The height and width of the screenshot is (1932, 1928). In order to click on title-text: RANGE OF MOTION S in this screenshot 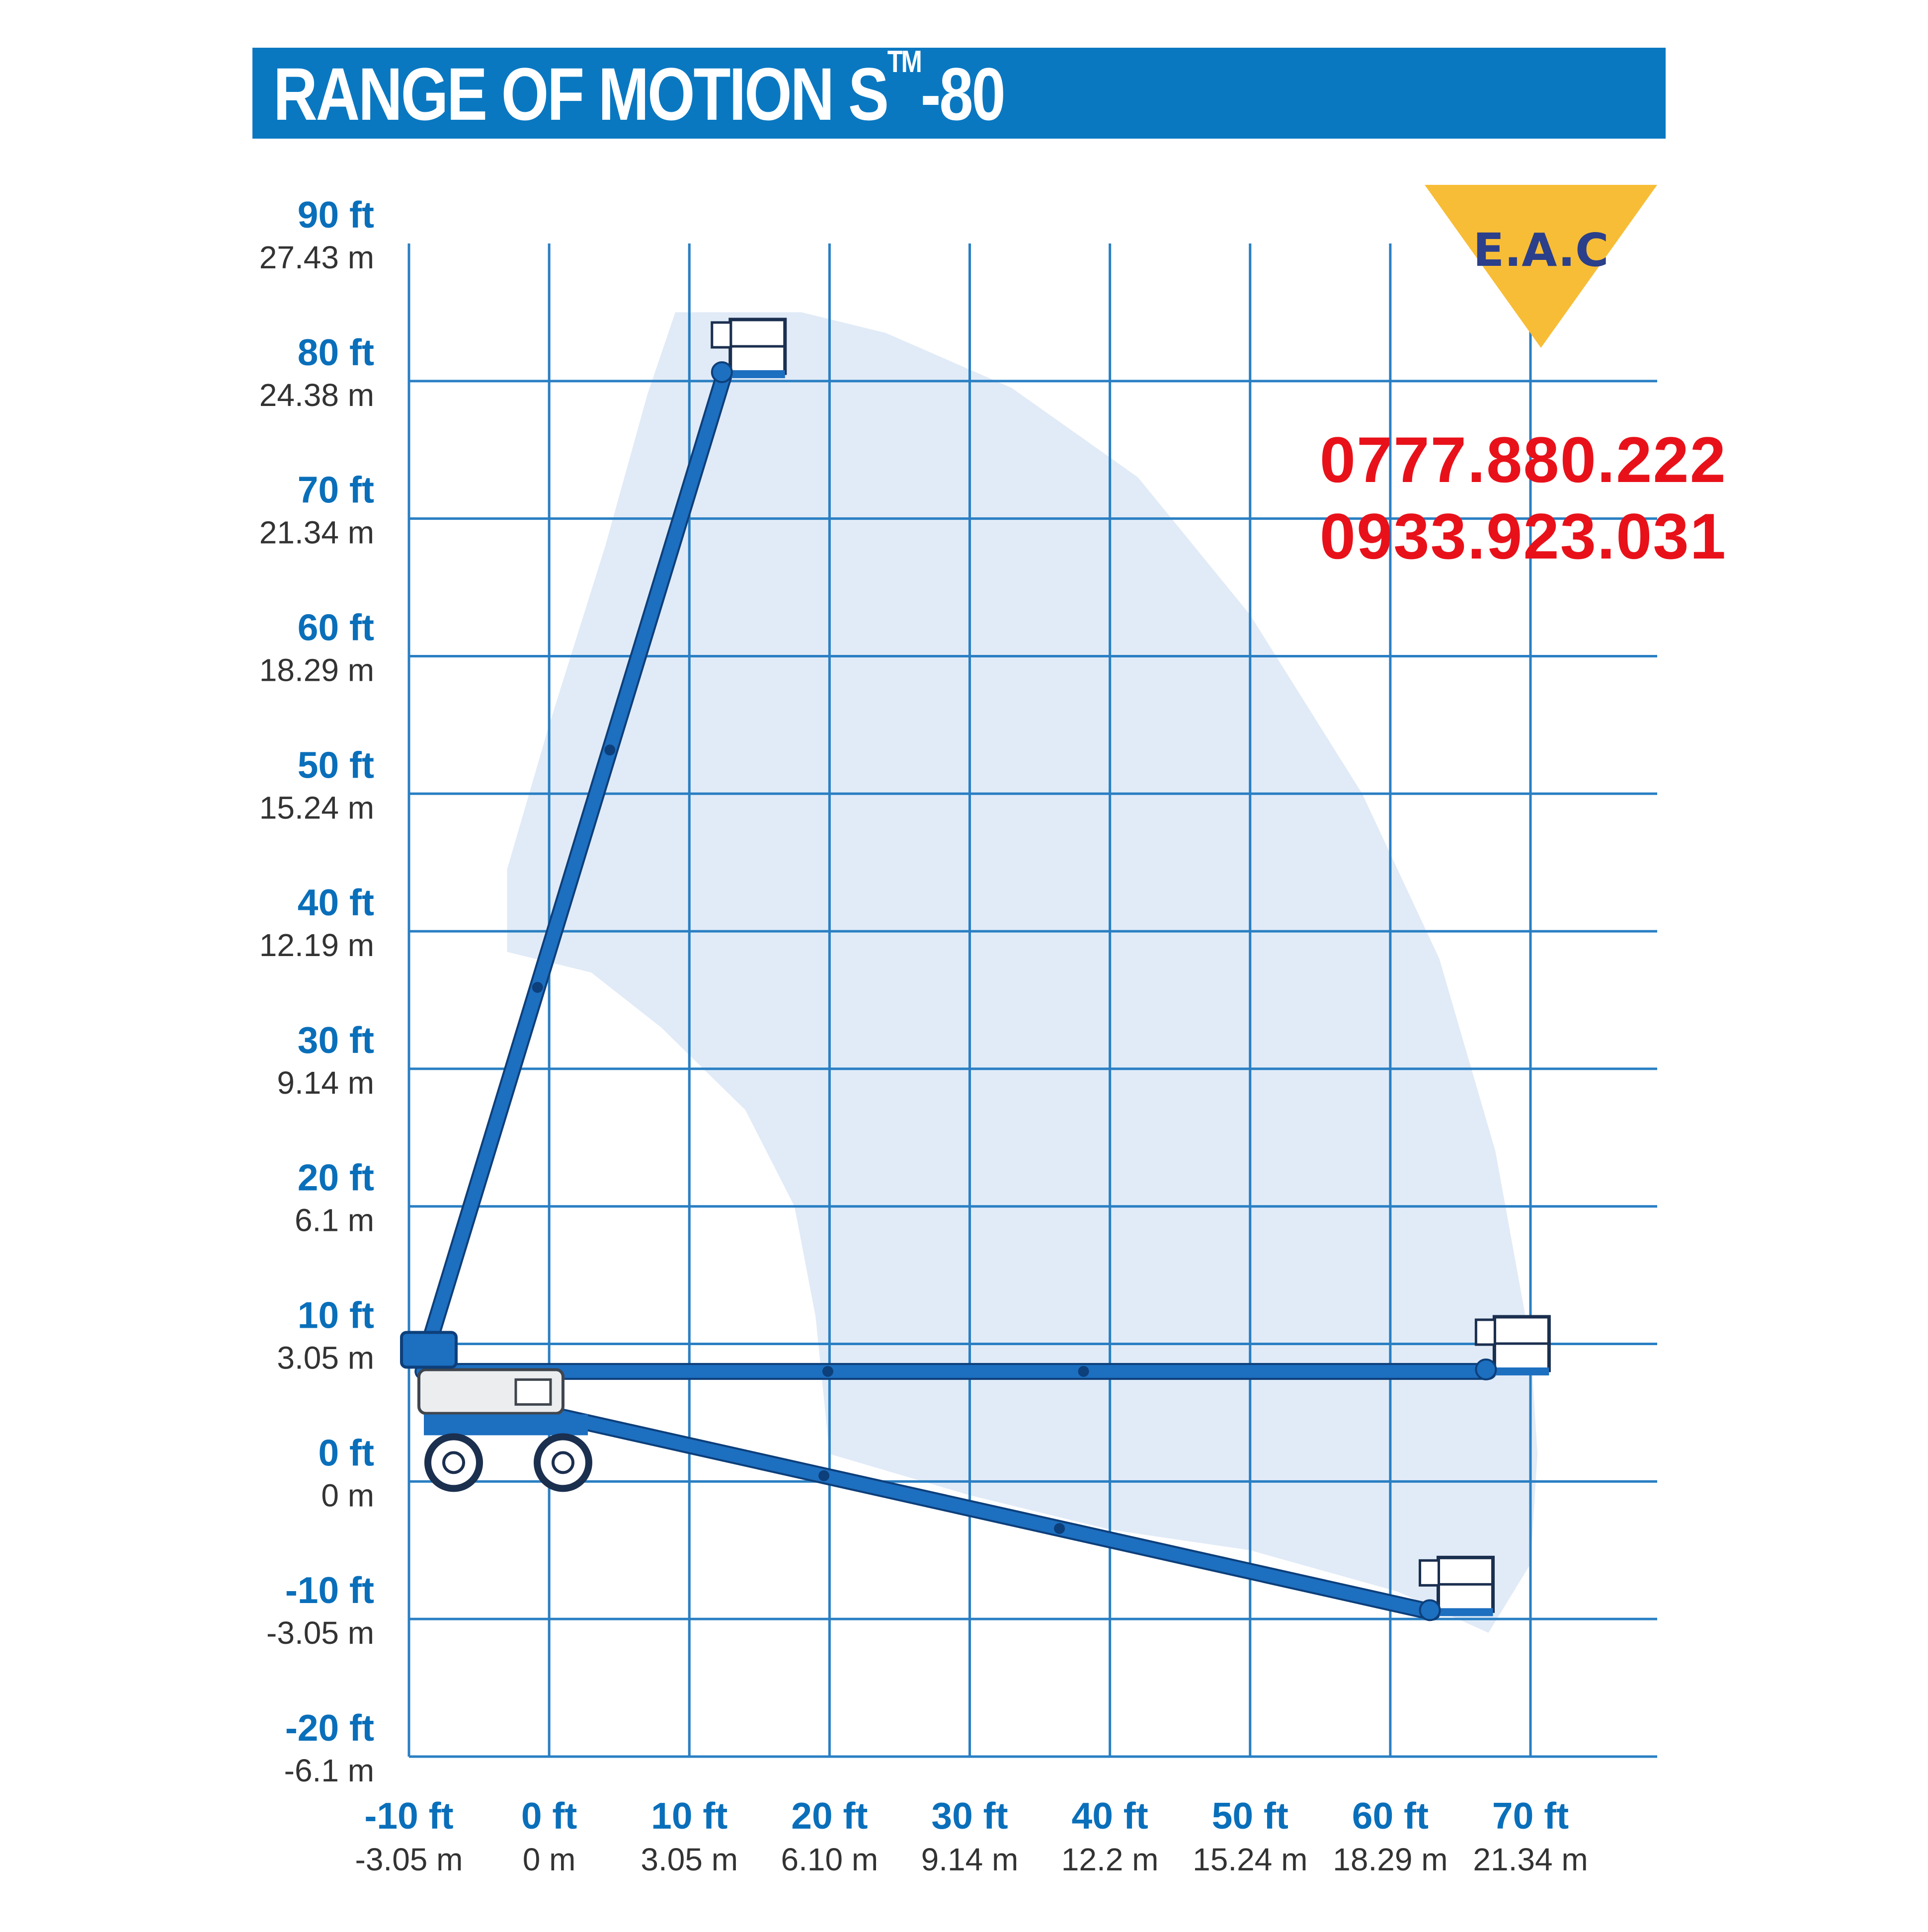, I will do `click(581, 94)`.